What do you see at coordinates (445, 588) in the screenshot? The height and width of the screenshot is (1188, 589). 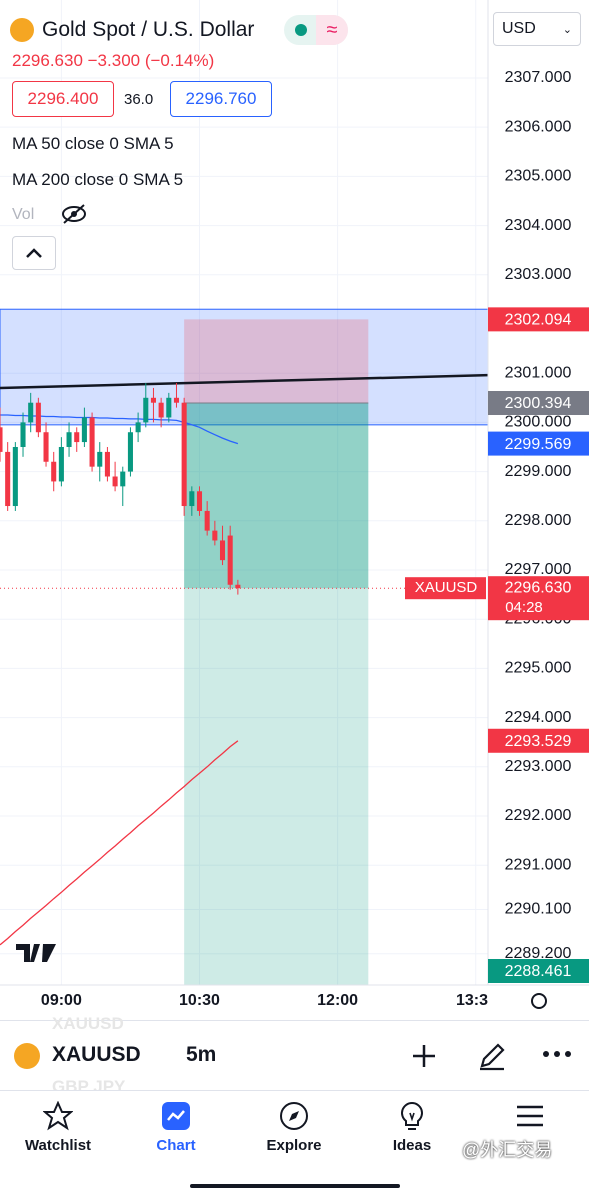 I see `symbol-badge` at bounding box center [445, 588].